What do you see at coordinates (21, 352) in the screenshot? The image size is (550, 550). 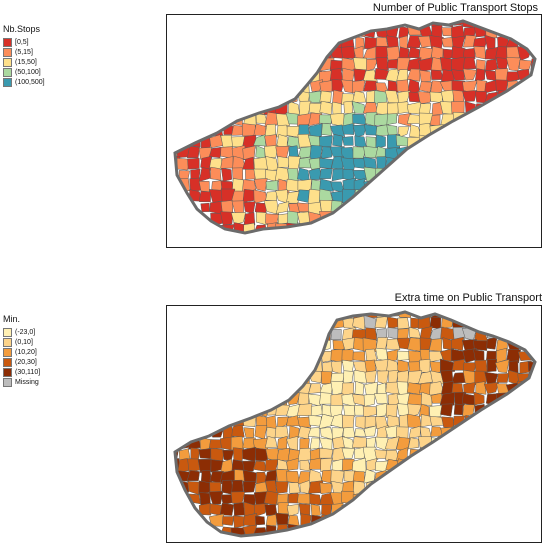 I see `legend-item: (10,20]` at bounding box center [21, 352].